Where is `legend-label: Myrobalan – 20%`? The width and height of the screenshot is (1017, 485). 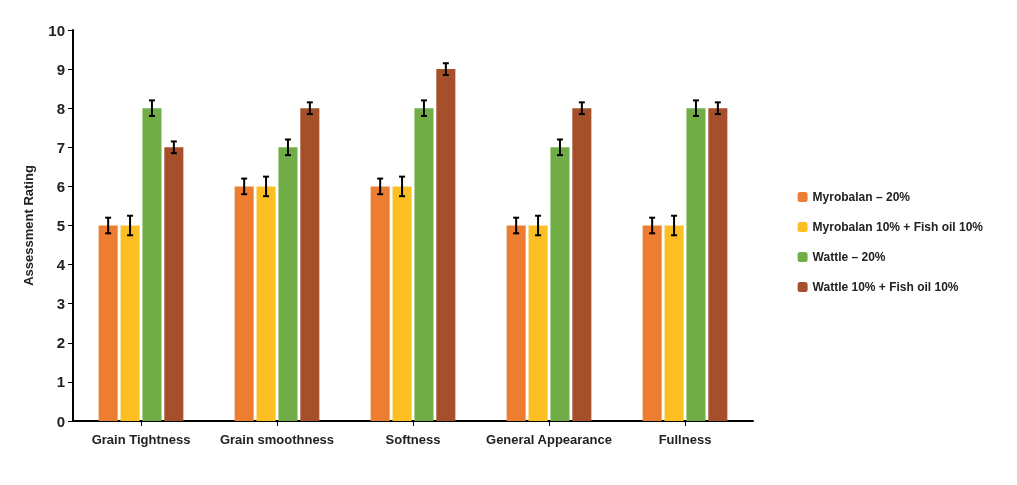
legend-label: Myrobalan – 20% is located at coordinates (861, 197).